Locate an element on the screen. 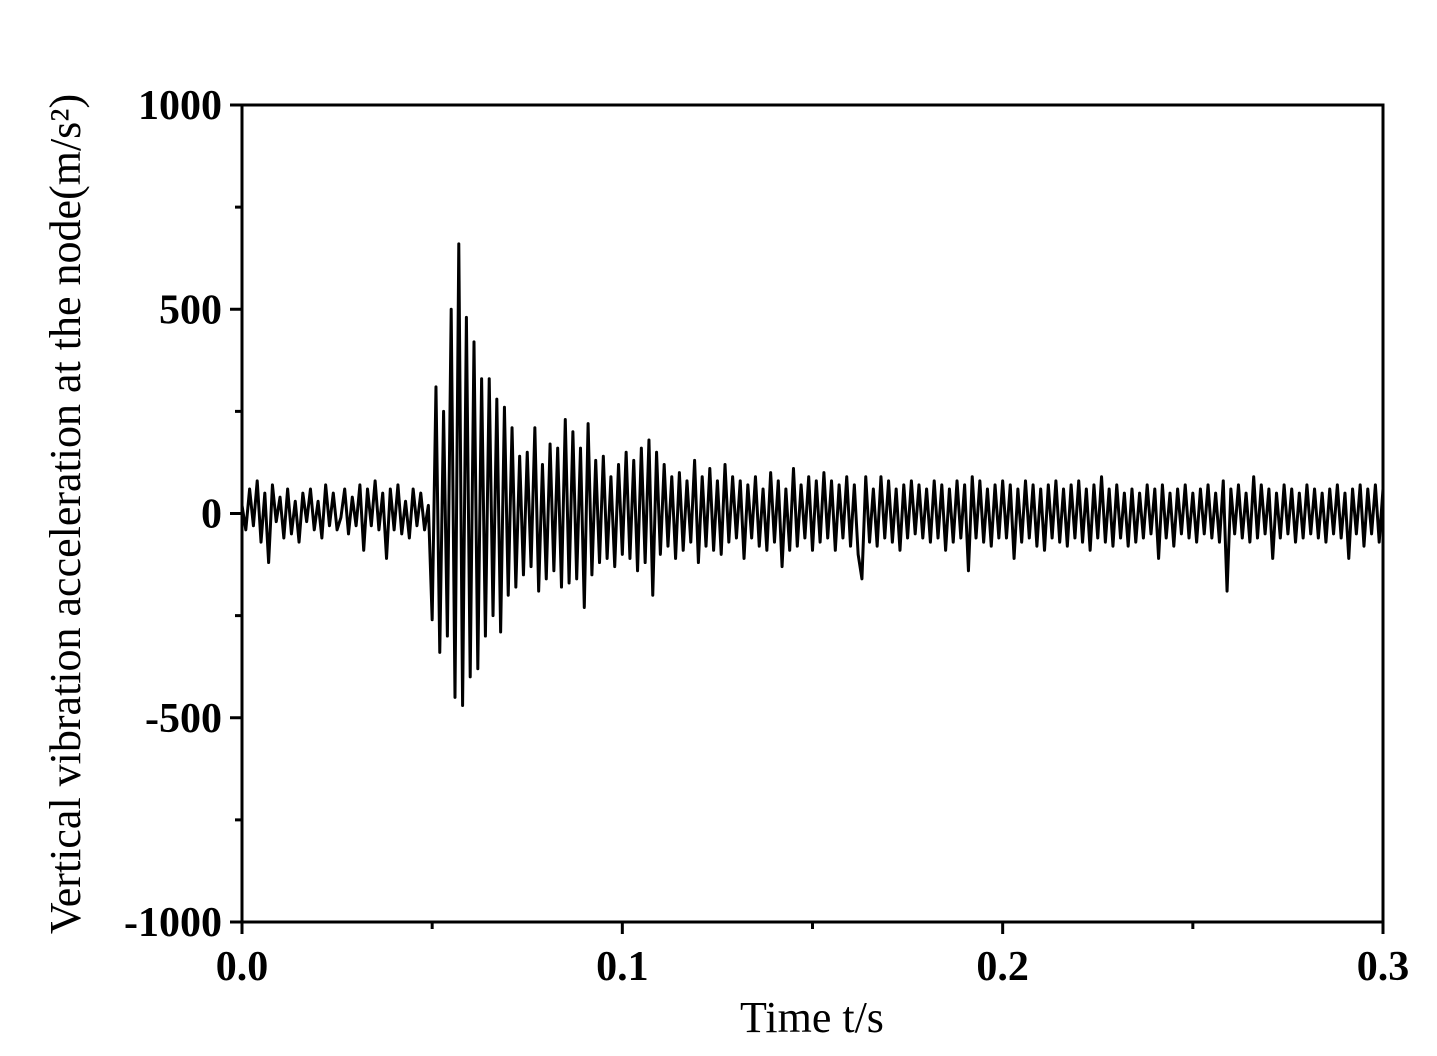 This screenshot has height=1056, width=1437. y-tick-label: 500 is located at coordinates (190, 310).